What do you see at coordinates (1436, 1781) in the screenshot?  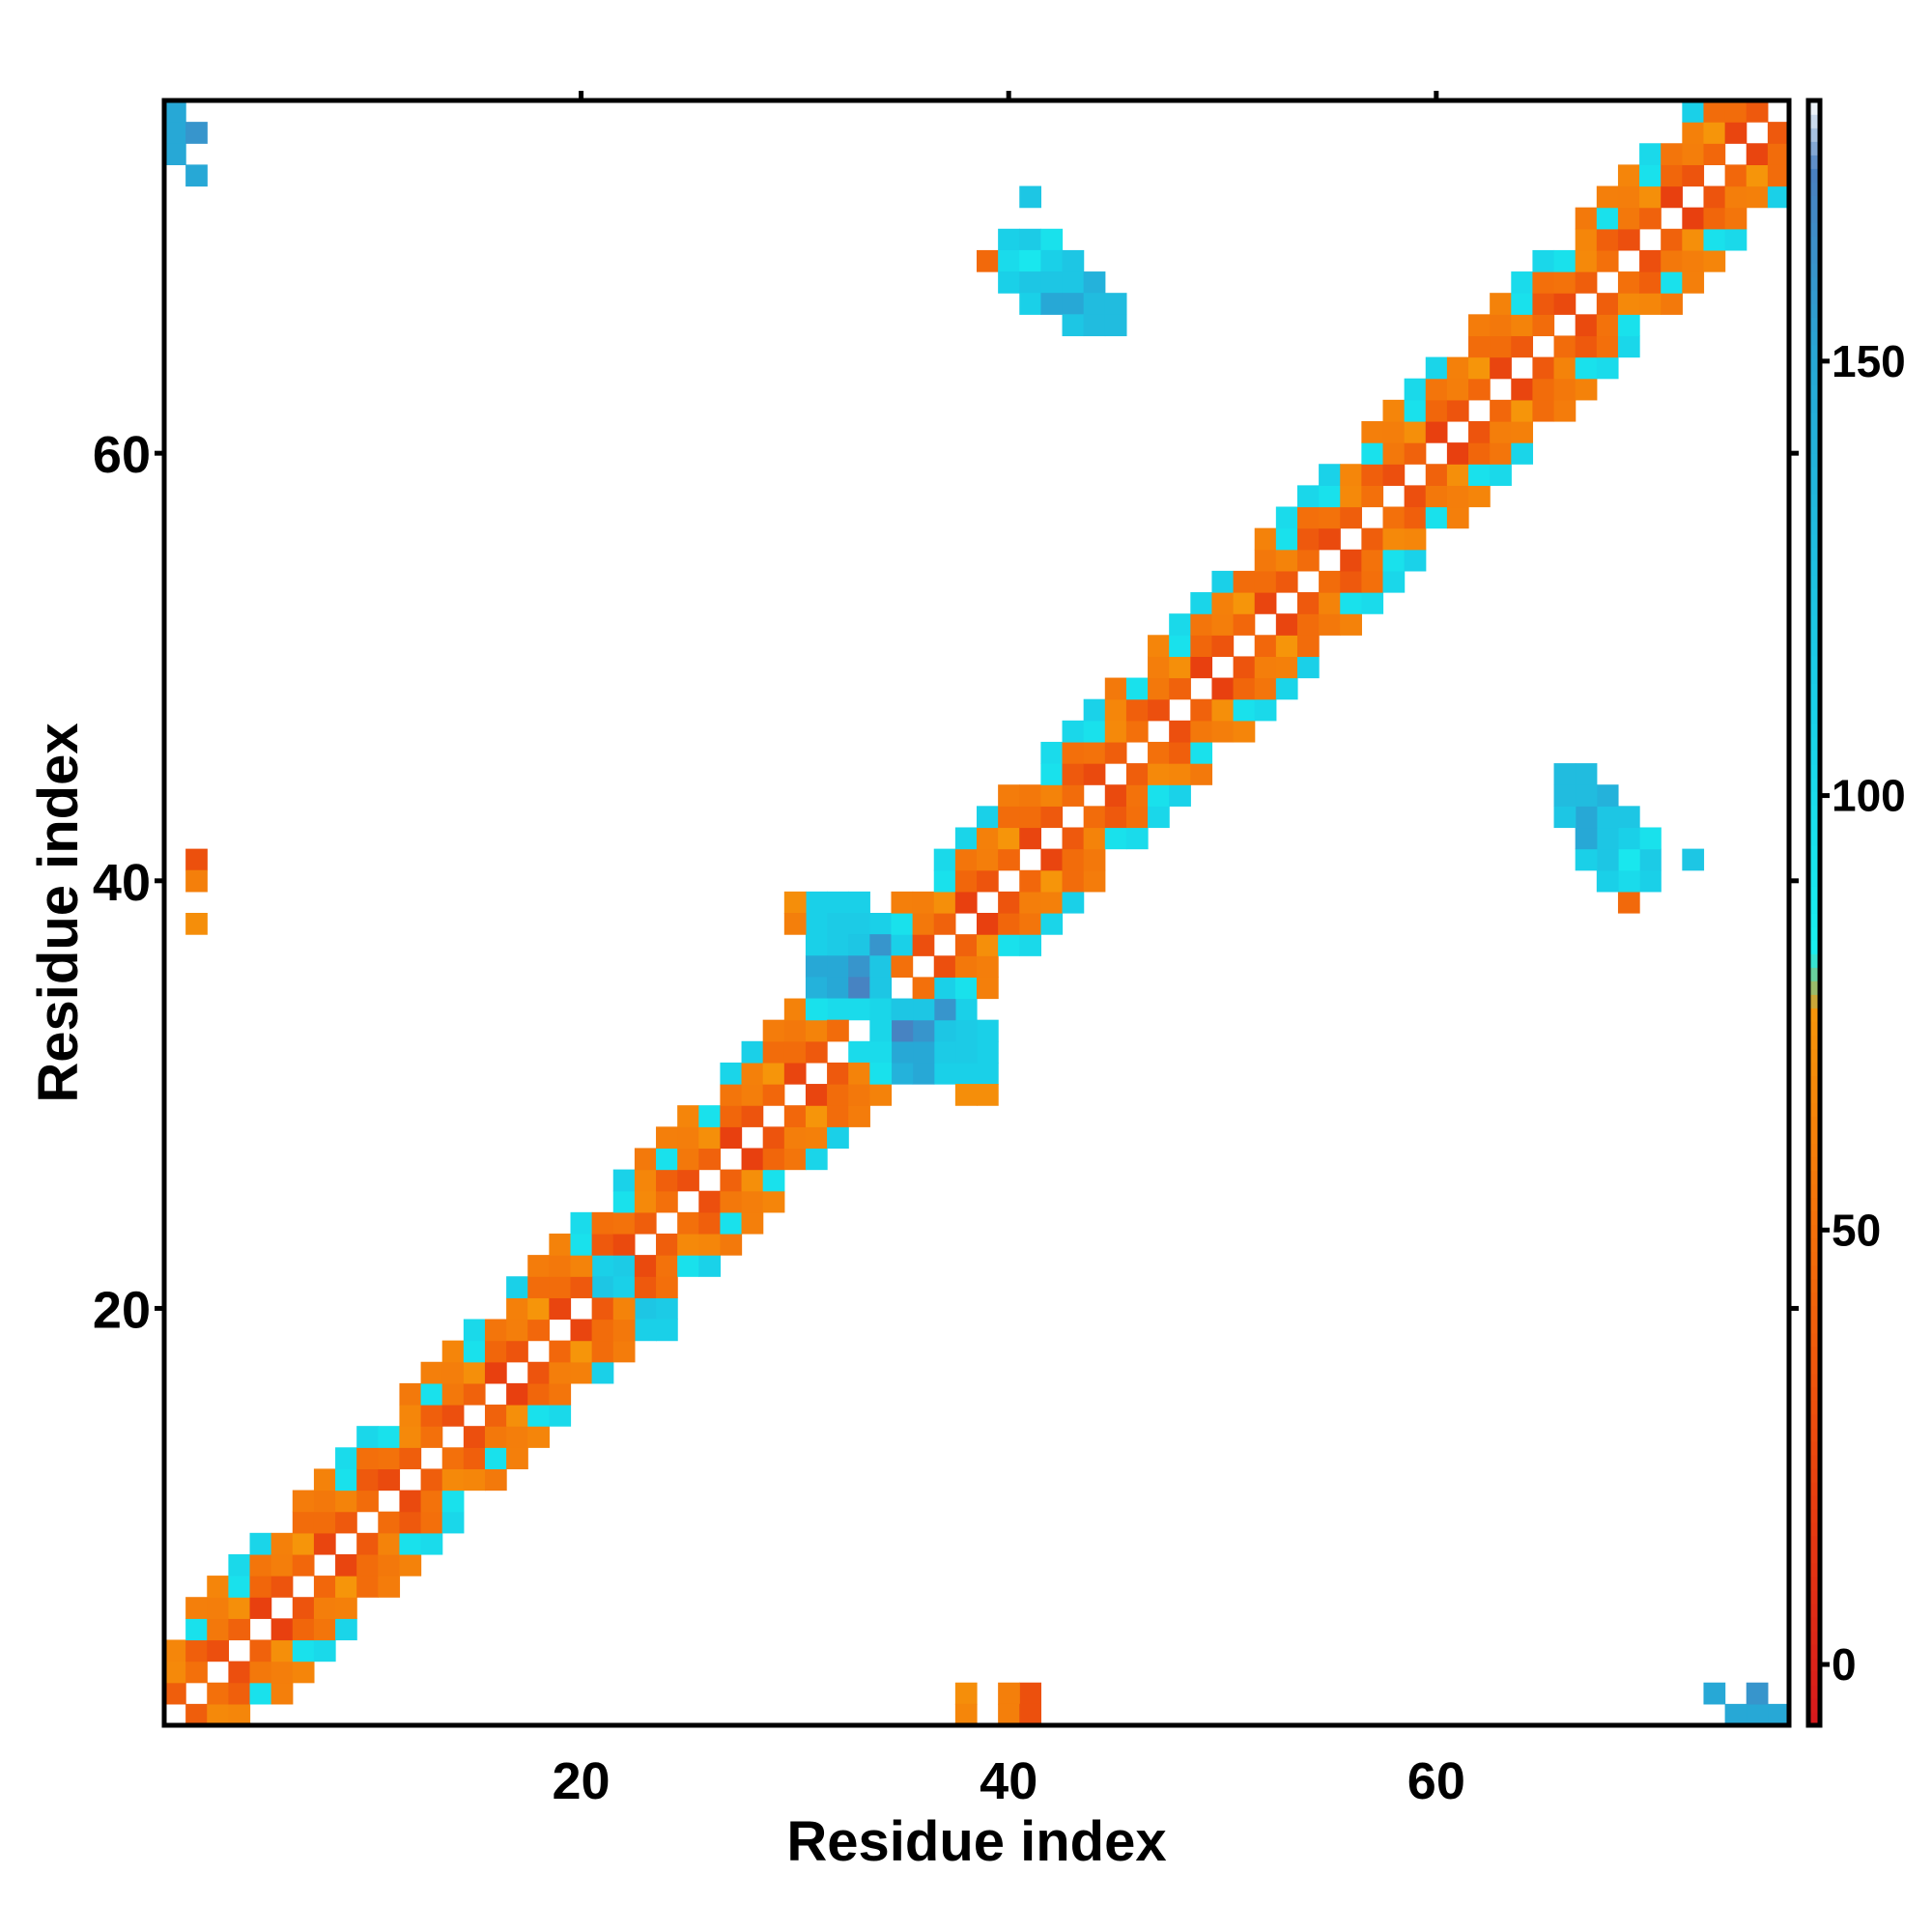 I see `x-tick-label: 60` at bounding box center [1436, 1781].